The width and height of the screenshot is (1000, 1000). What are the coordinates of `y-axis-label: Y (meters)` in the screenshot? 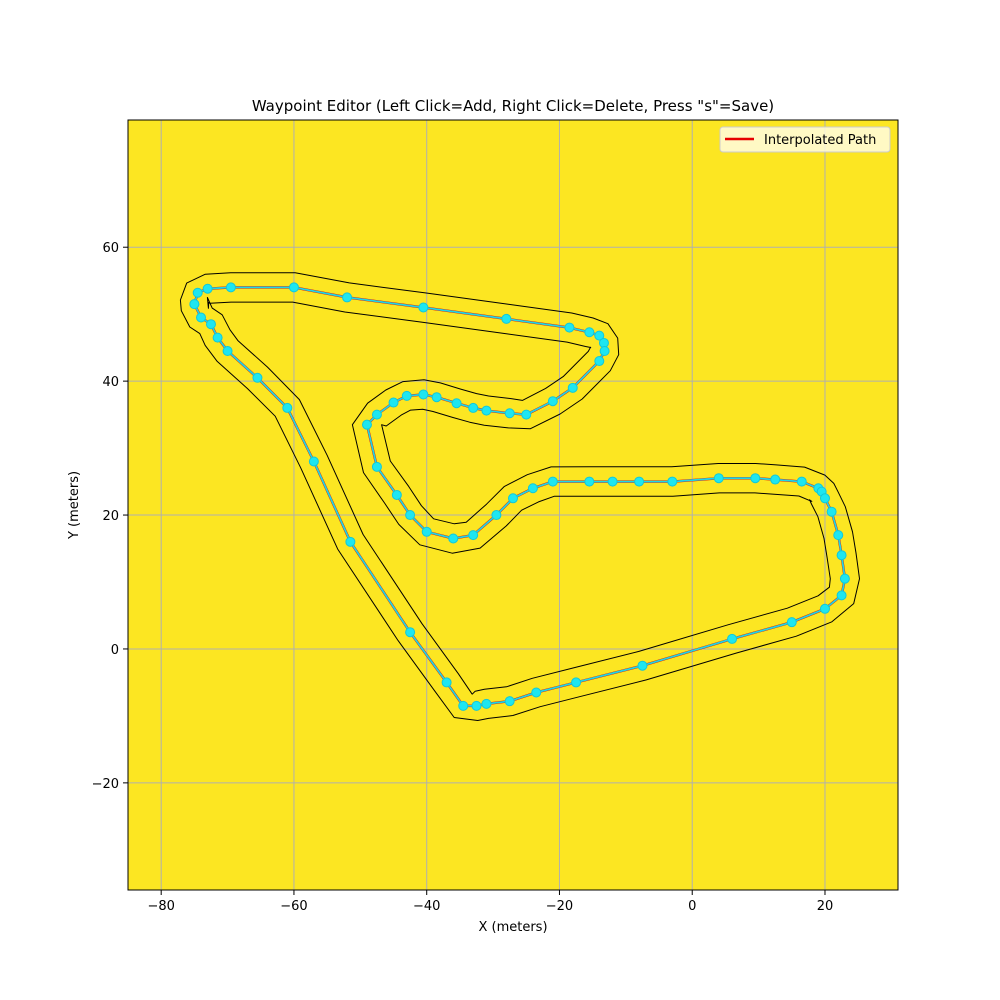 It's located at (74, 505).